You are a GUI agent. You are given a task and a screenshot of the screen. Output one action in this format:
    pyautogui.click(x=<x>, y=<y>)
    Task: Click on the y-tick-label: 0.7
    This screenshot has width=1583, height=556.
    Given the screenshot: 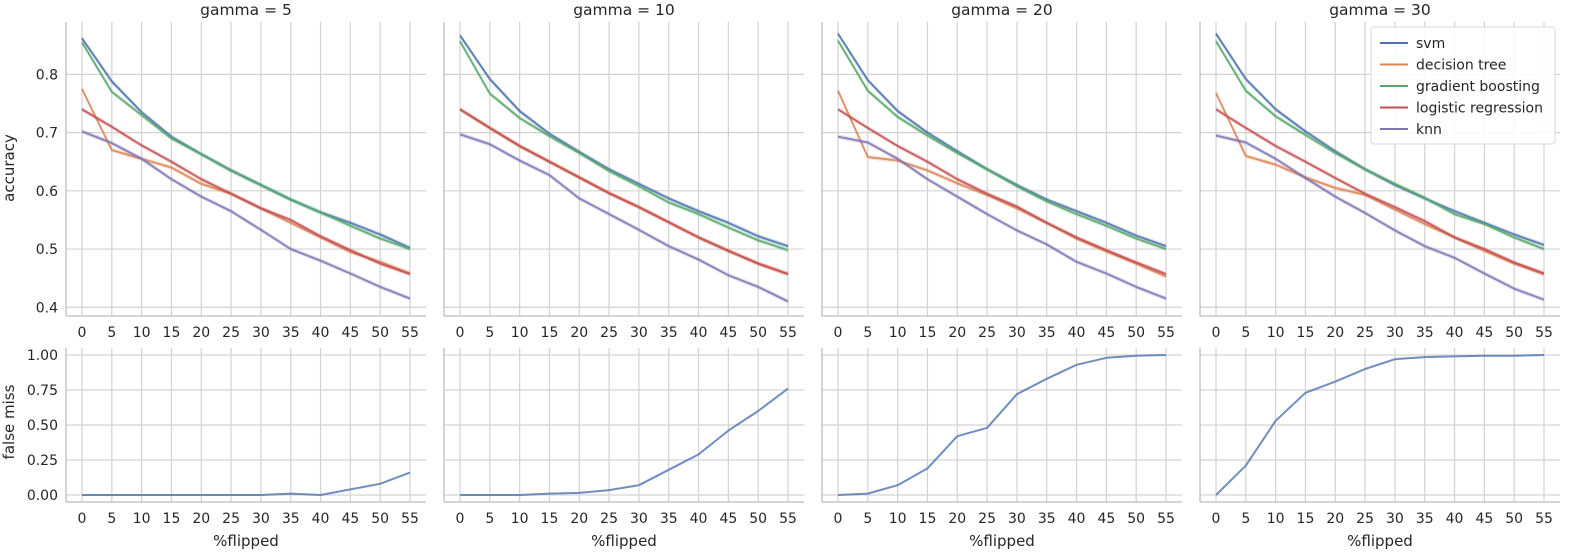 What is the action you would take?
    pyautogui.click(x=47, y=134)
    